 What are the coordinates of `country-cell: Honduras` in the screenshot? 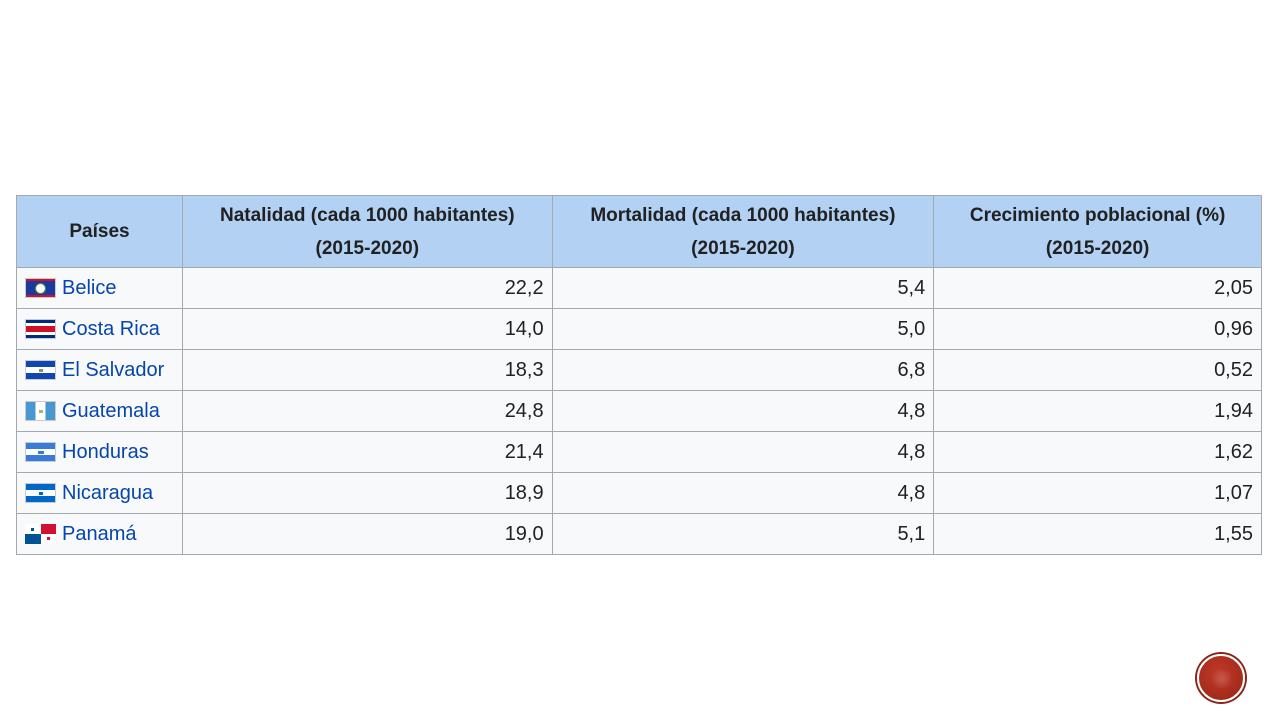 It's located at (99, 452).